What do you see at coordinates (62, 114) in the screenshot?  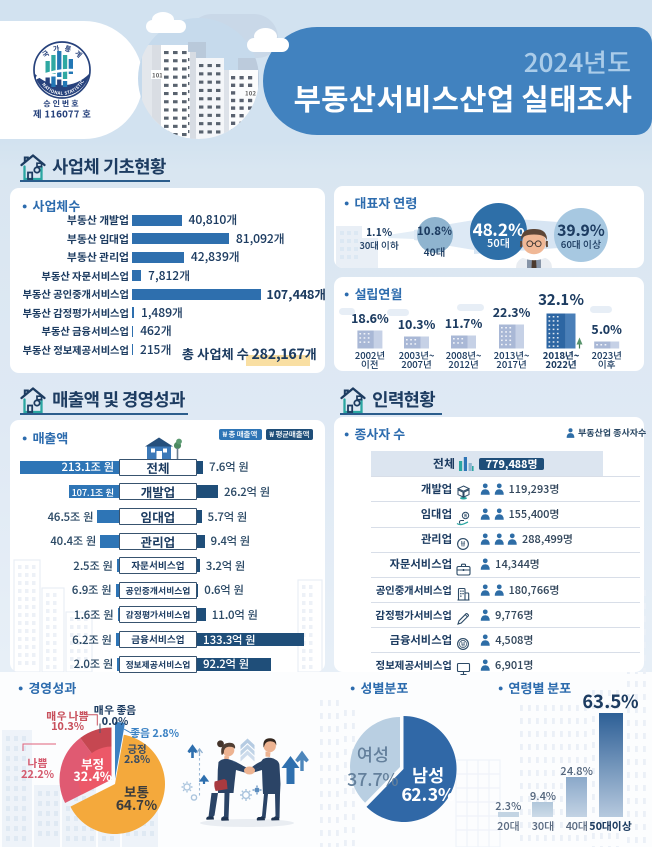 I see `svg-text: 제 116077 호` at bounding box center [62, 114].